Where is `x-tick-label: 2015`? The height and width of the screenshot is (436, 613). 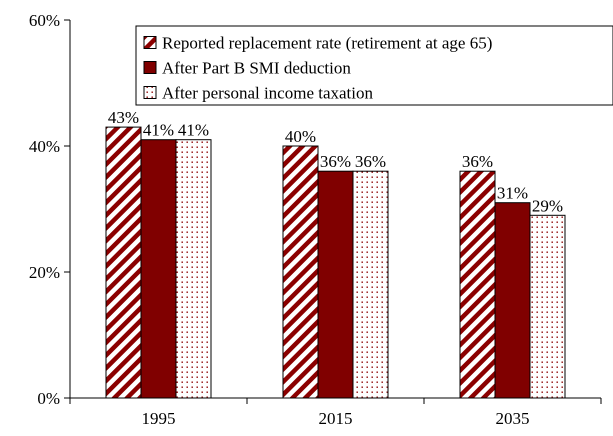
x-tick-label: 2015 is located at coordinates (336, 418).